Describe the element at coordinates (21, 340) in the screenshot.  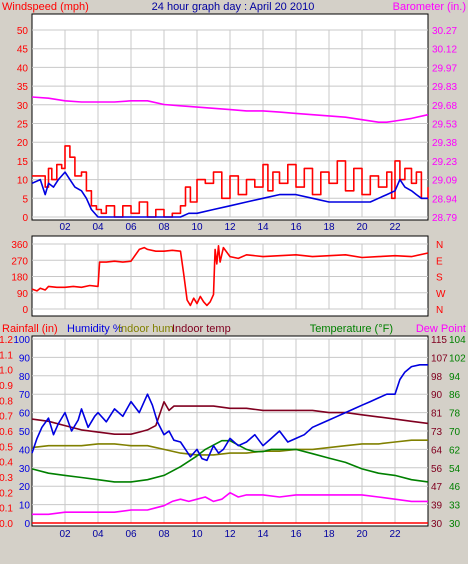
I see `humidity-tick-label: 100` at that location.